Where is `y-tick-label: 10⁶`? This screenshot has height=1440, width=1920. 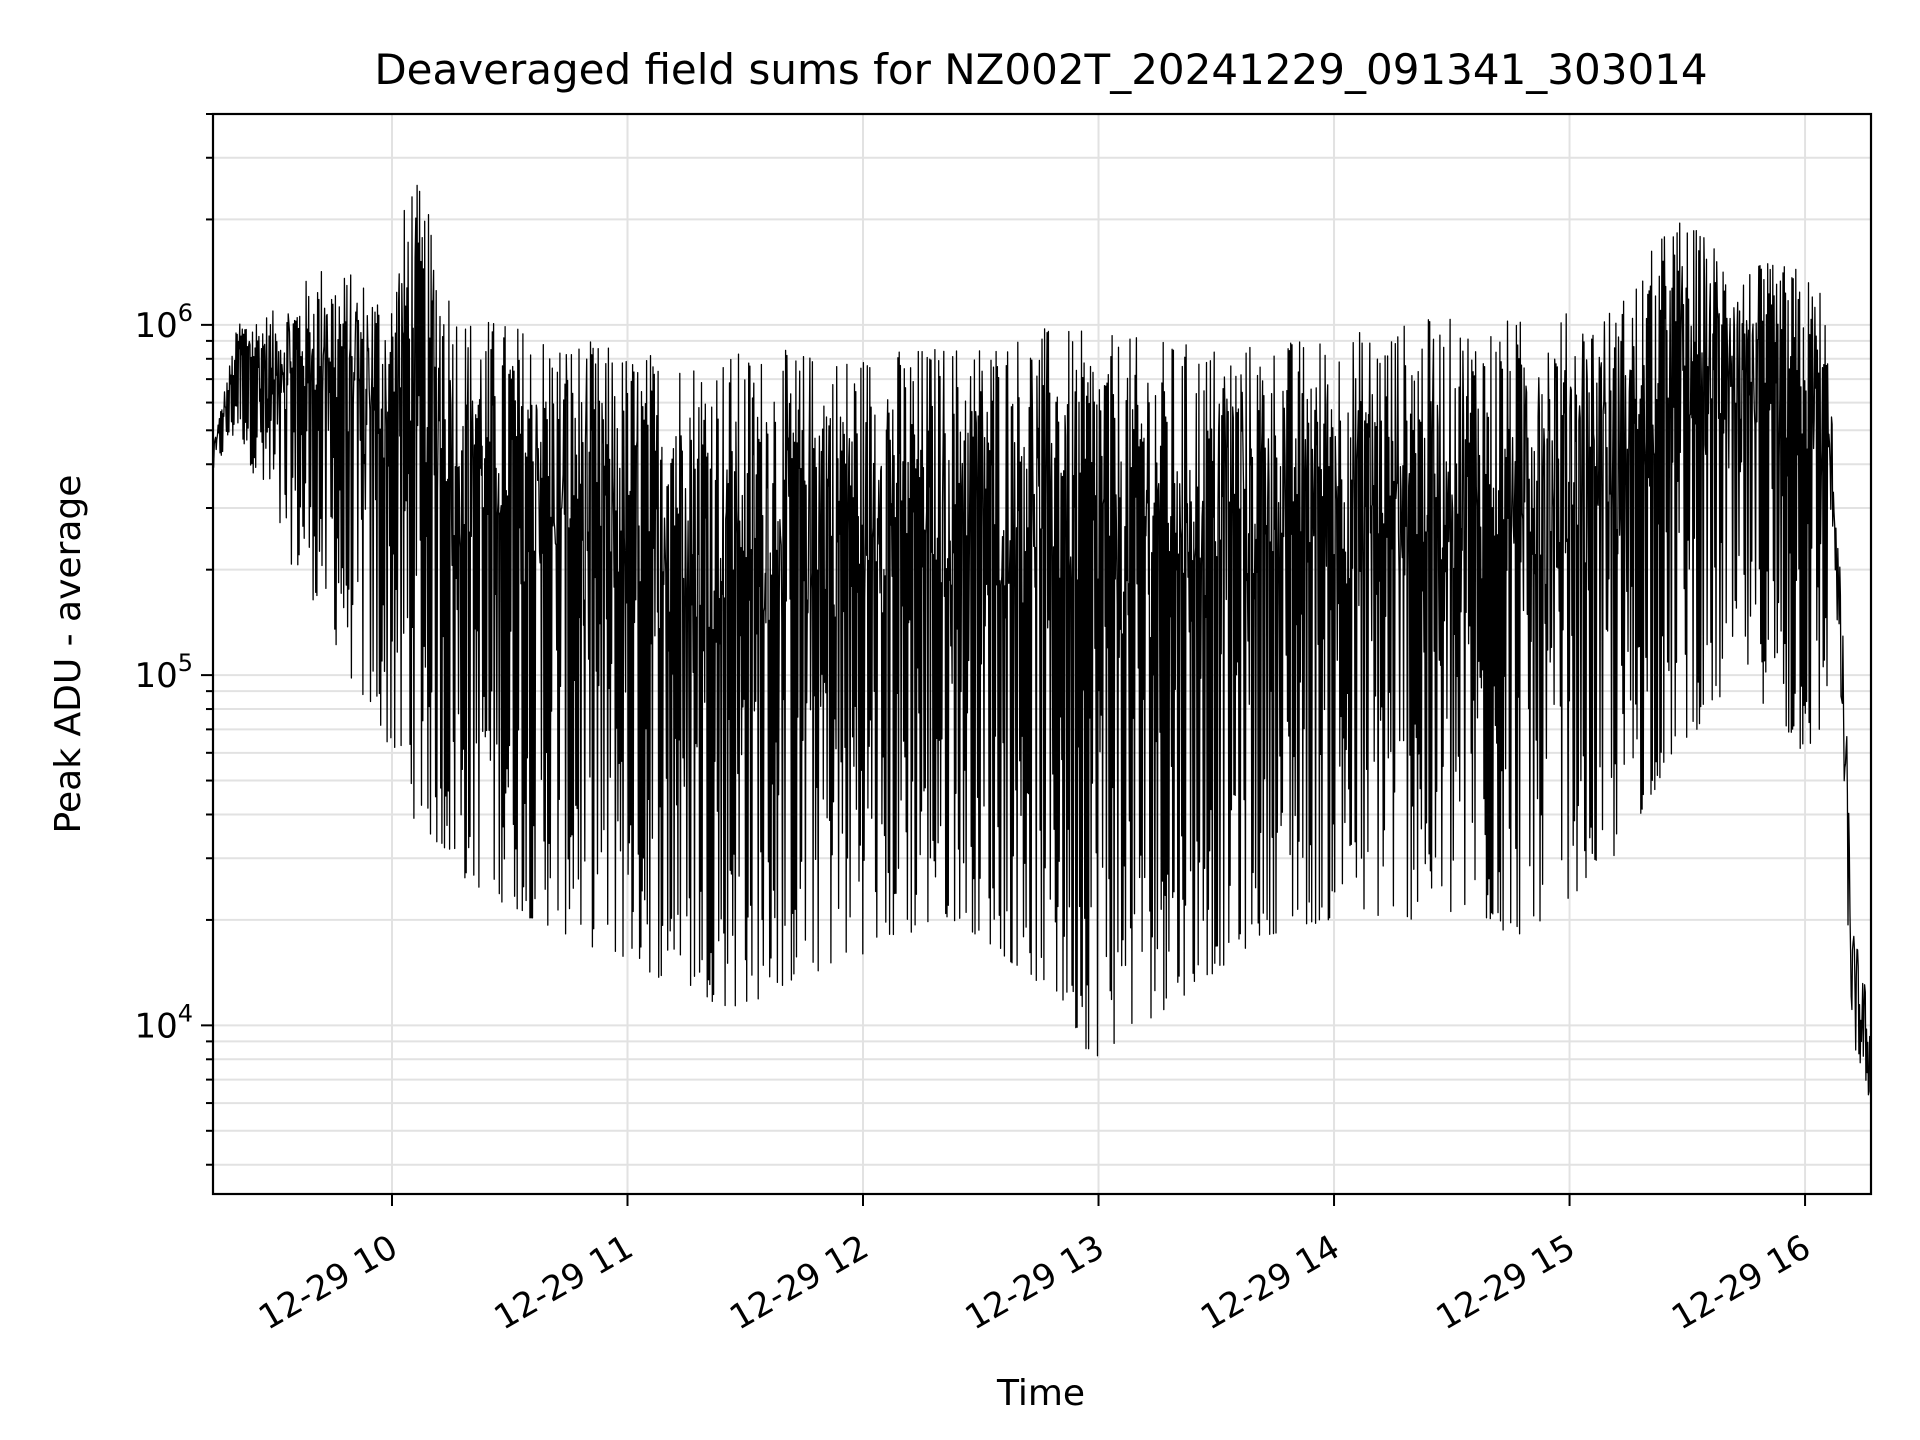 y-tick-label: 10⁶ is located at coordinates (163, 322).